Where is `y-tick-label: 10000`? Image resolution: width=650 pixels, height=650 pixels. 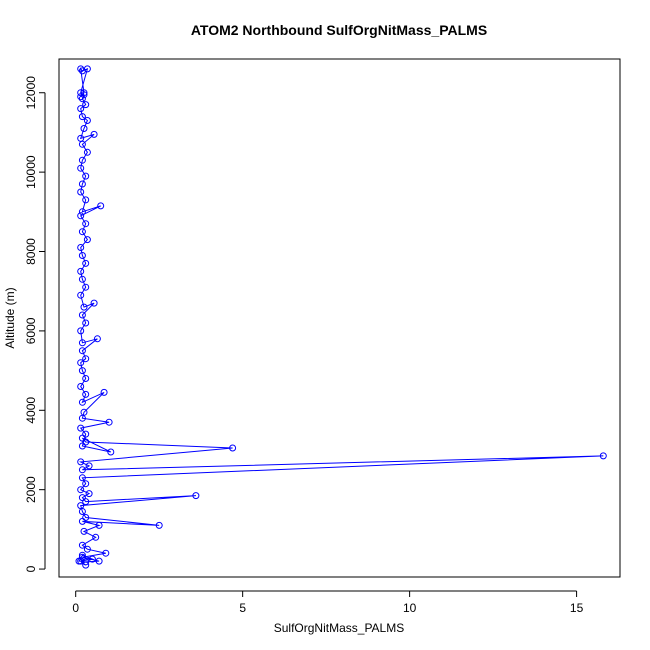 y-tick-label: 10000 is located at coordinates (31, 172).